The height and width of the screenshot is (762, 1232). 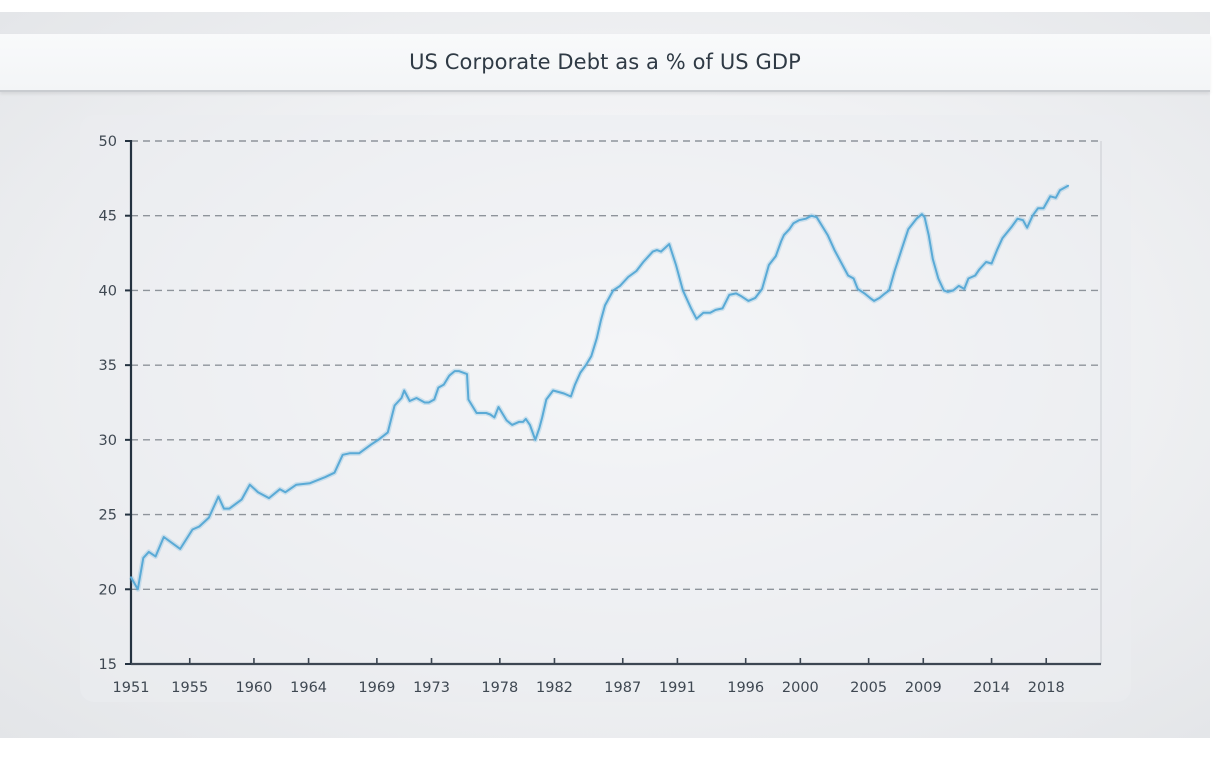 What do you see at coordinates (253, 688) in the screenshot?
I see `x-tick-label: 1960` at bounding box center [253, 688].